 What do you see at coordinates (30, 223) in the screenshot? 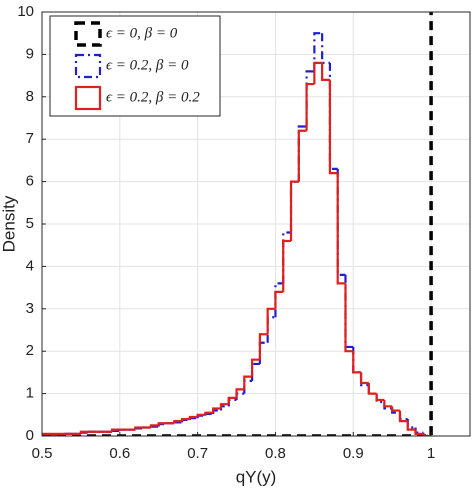
I see `y-tick-label: 5` at bounding box center [30, 223].